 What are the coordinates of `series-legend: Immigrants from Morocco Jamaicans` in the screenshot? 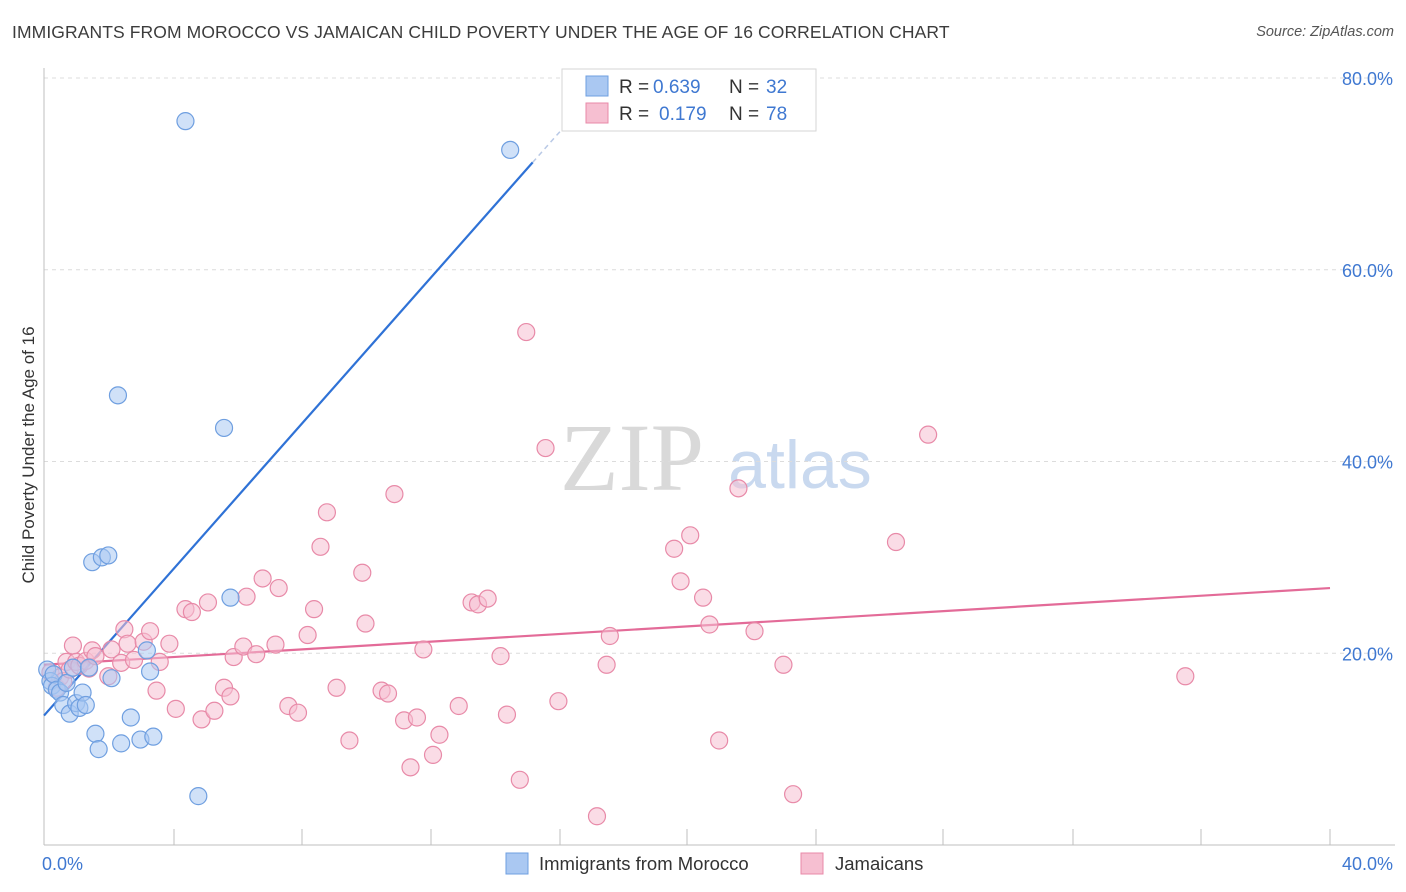 It's located at (714, 863).